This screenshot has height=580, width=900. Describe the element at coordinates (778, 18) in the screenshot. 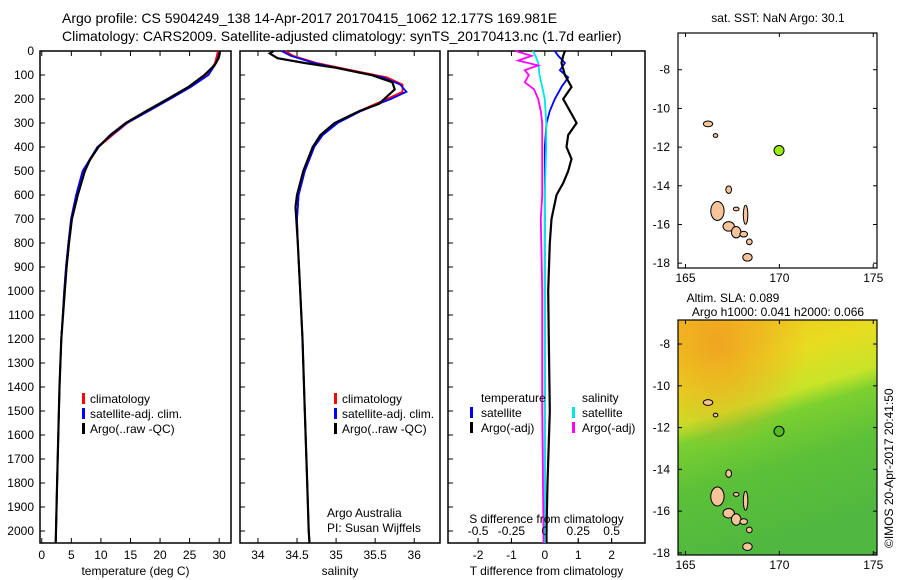

I see `map-title: sat. SST: NaN Argo: 30.1` at that location.